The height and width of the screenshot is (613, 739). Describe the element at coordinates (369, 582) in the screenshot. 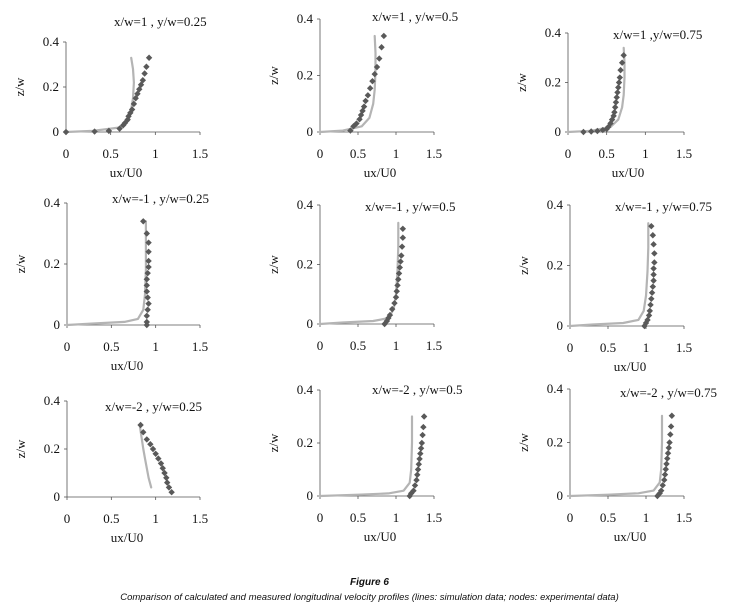

I see `figure-title: Figure 6` at that location.